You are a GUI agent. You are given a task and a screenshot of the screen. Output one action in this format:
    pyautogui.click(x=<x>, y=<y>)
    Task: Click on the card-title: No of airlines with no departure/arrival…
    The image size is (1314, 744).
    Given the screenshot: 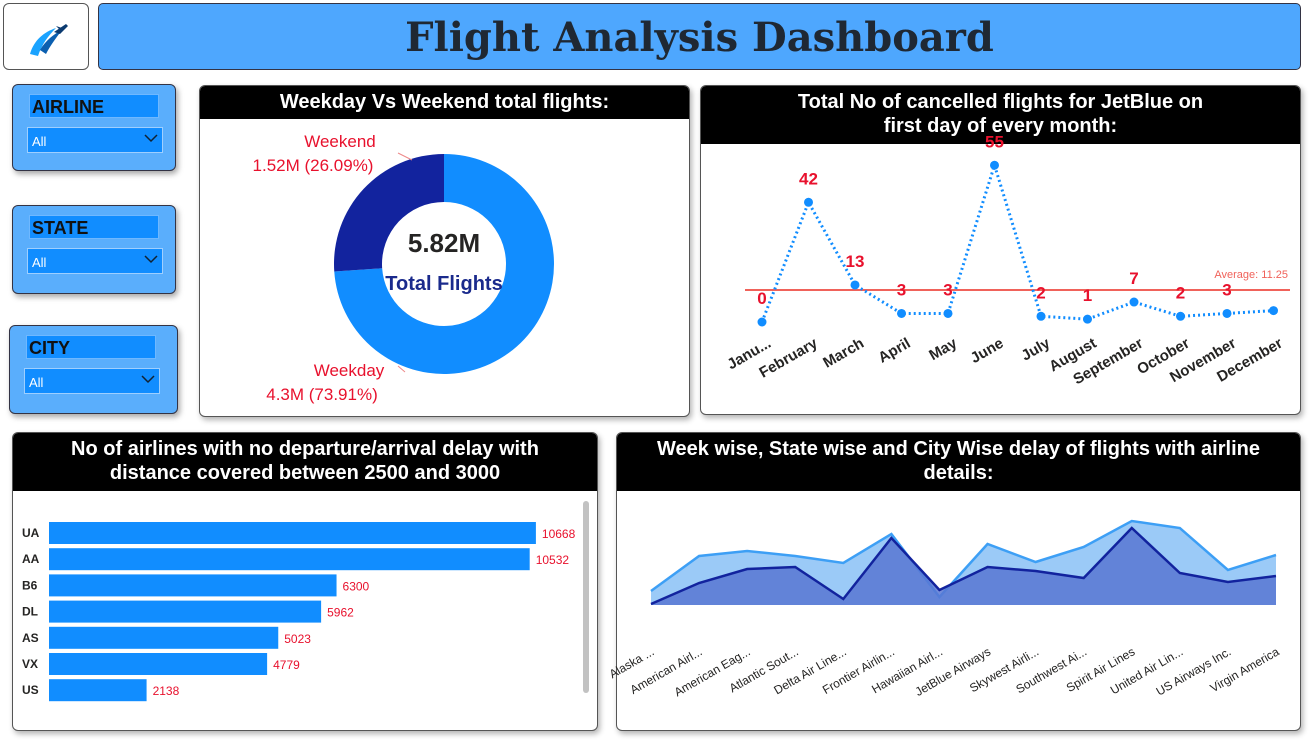 What is the action you would take?
    pyautogui.click(x=305, y=462)
    